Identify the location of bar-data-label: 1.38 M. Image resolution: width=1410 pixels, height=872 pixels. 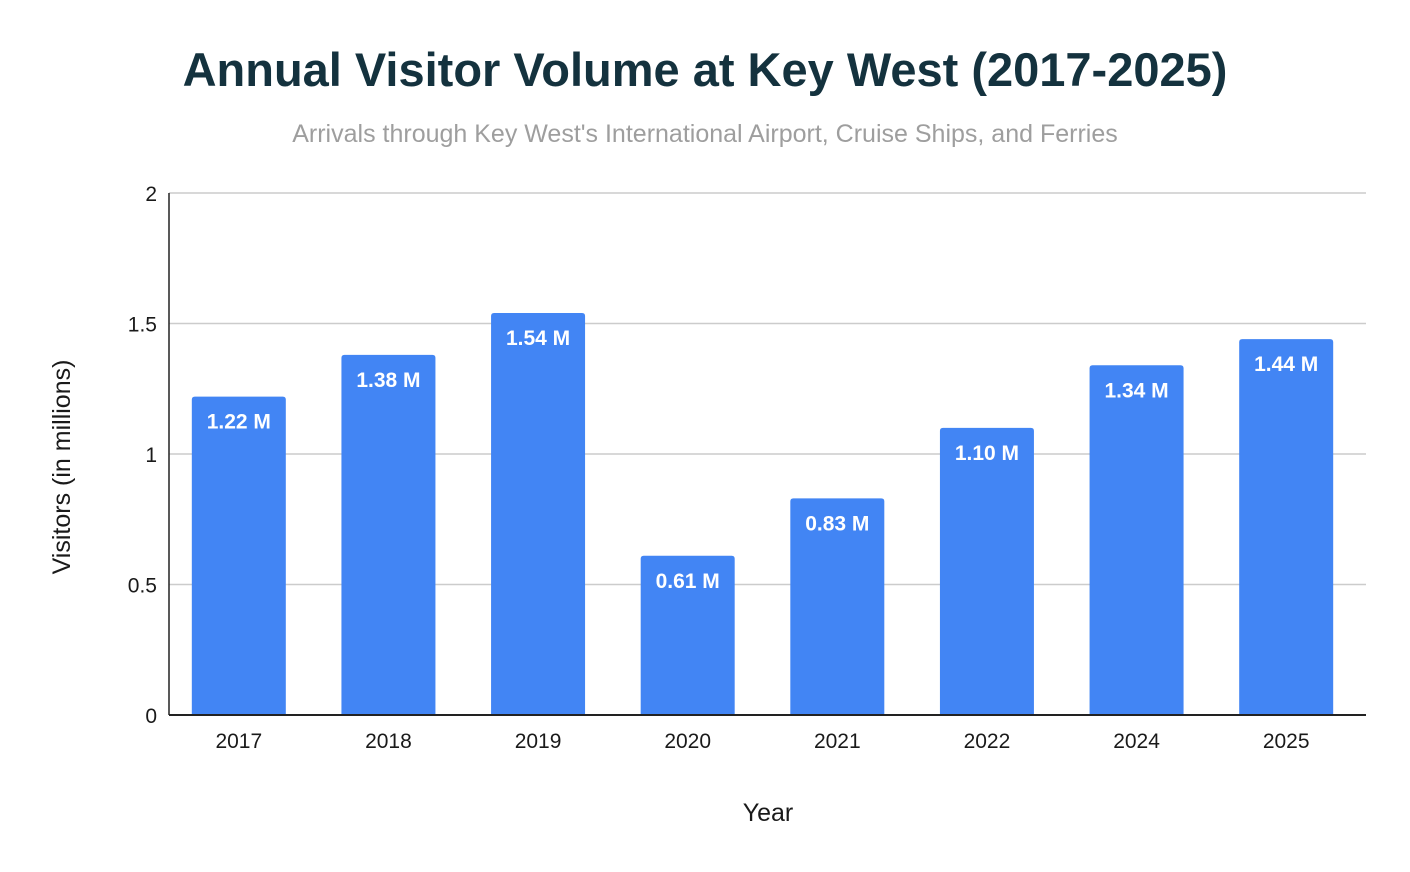
(388, 380).